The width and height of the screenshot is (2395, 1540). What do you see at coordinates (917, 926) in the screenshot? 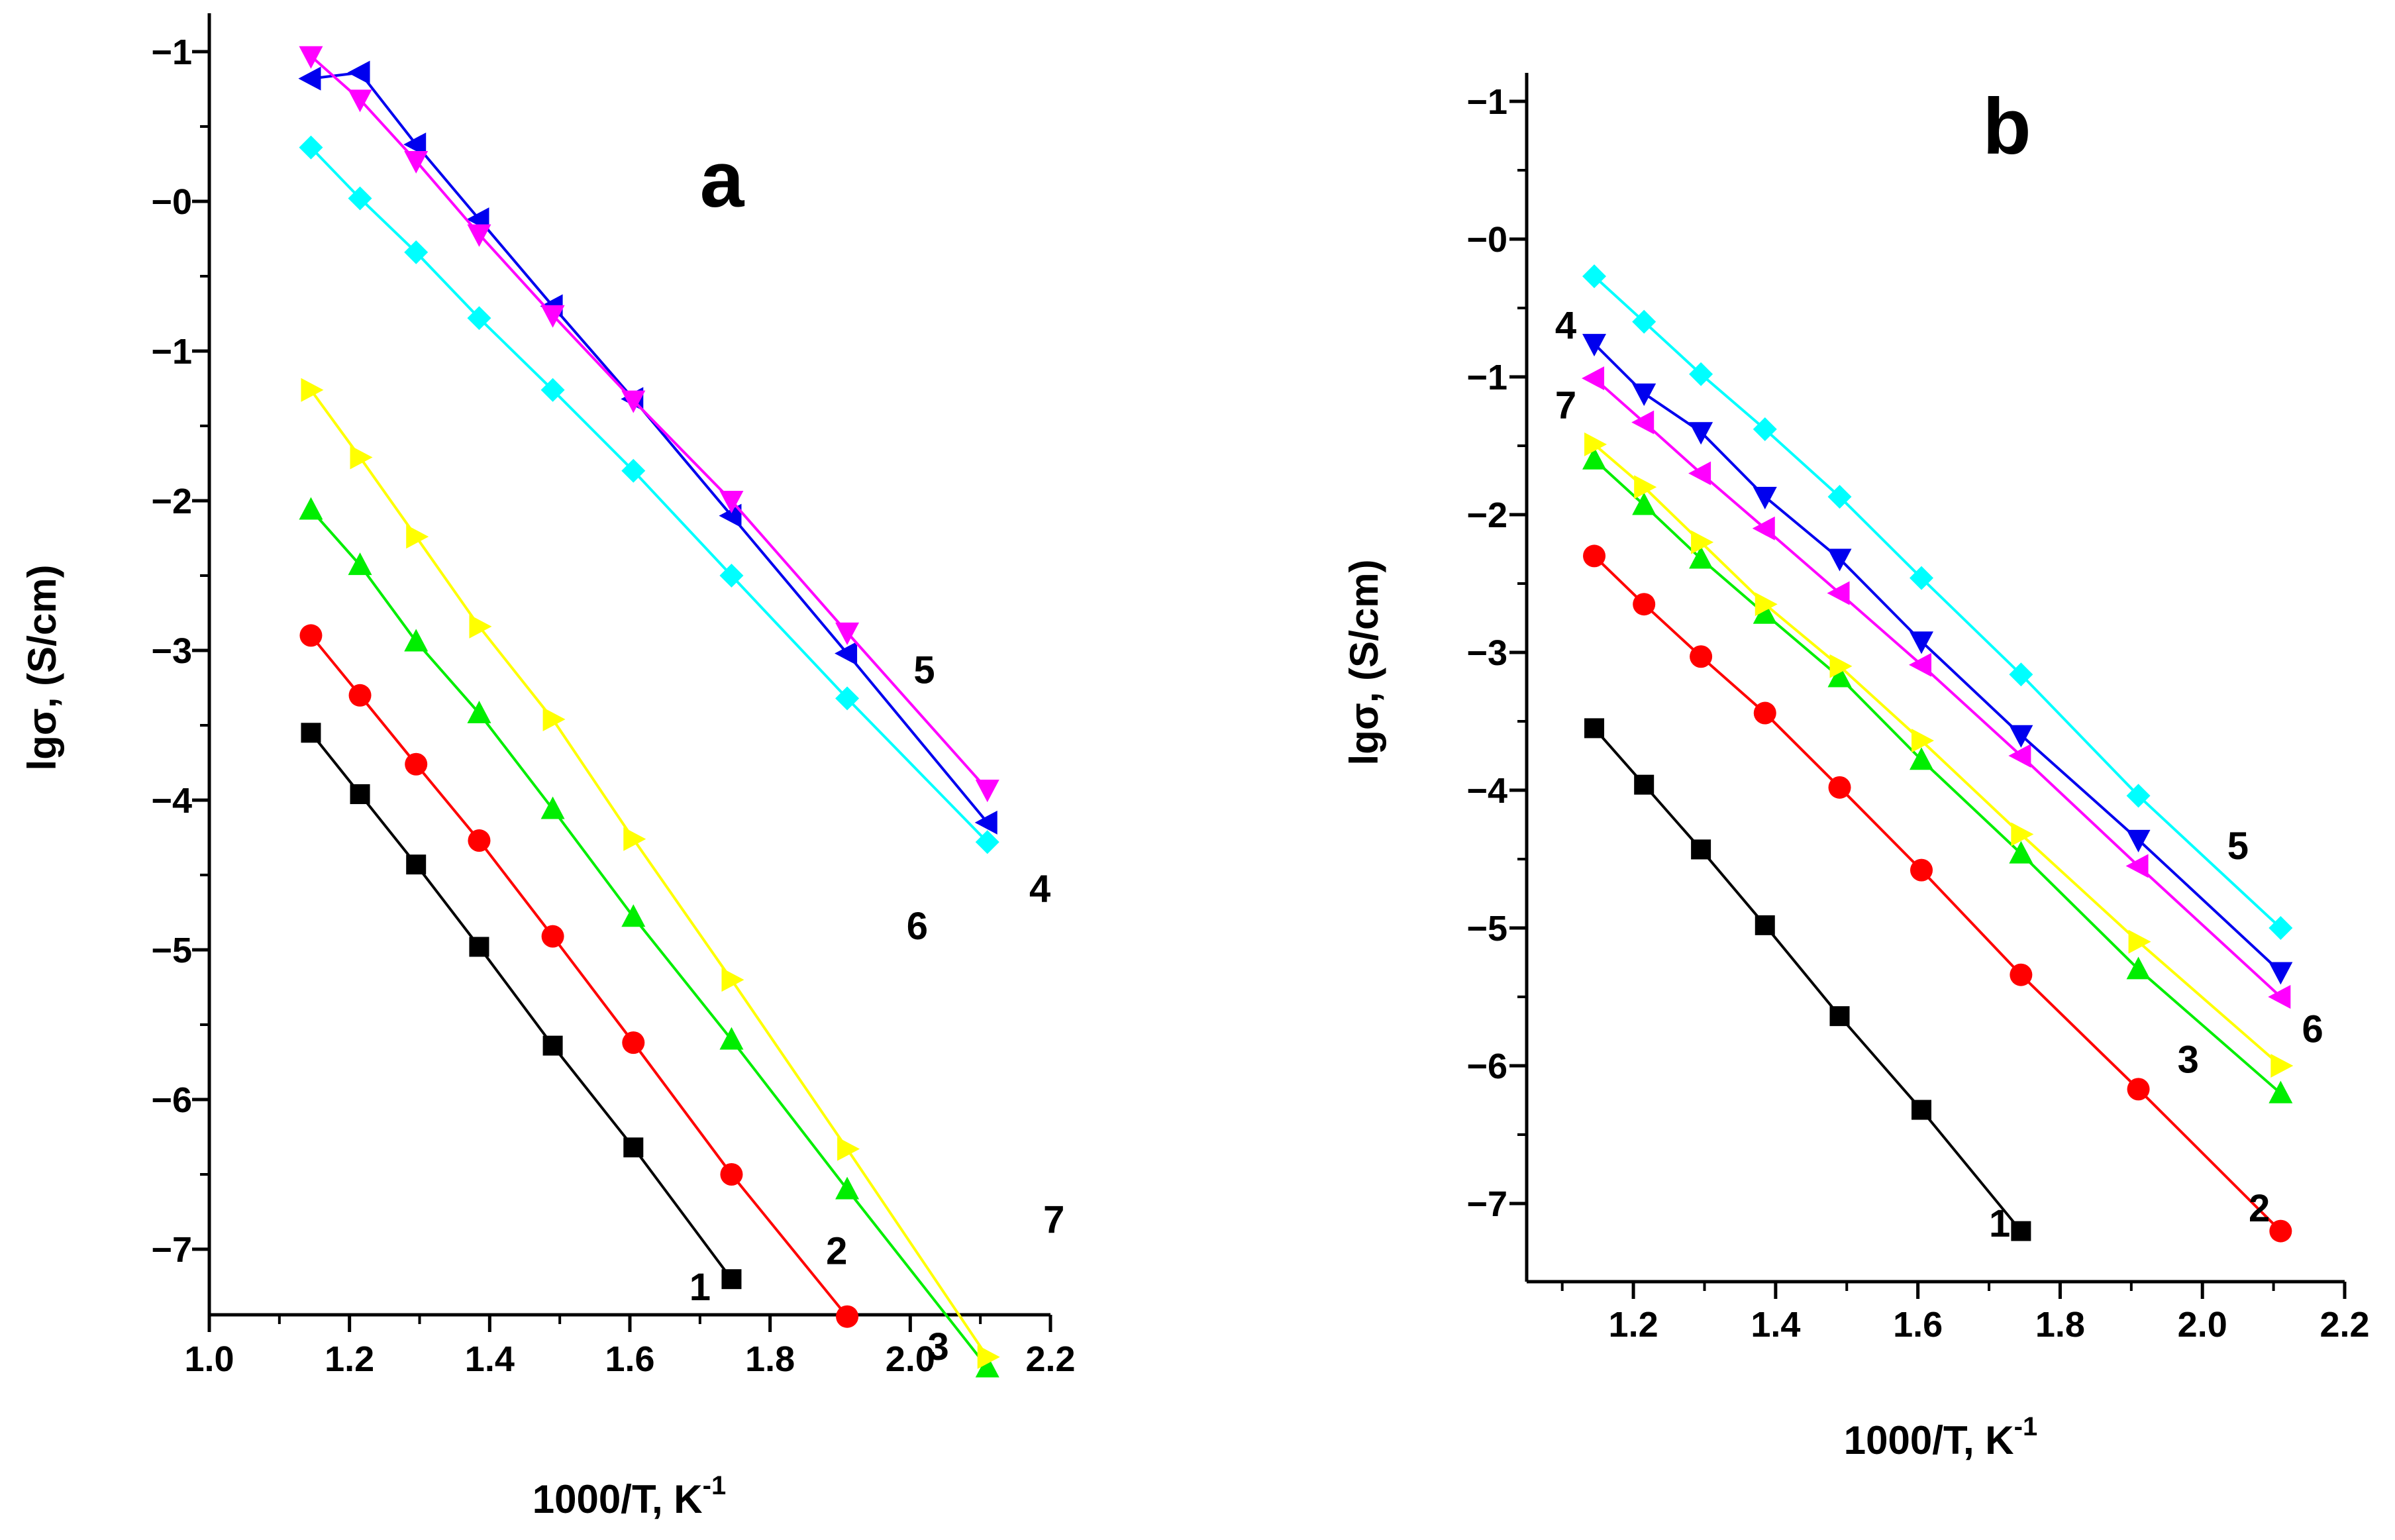
I see `curve-label-6: 6` at bounding box center [917, 926].